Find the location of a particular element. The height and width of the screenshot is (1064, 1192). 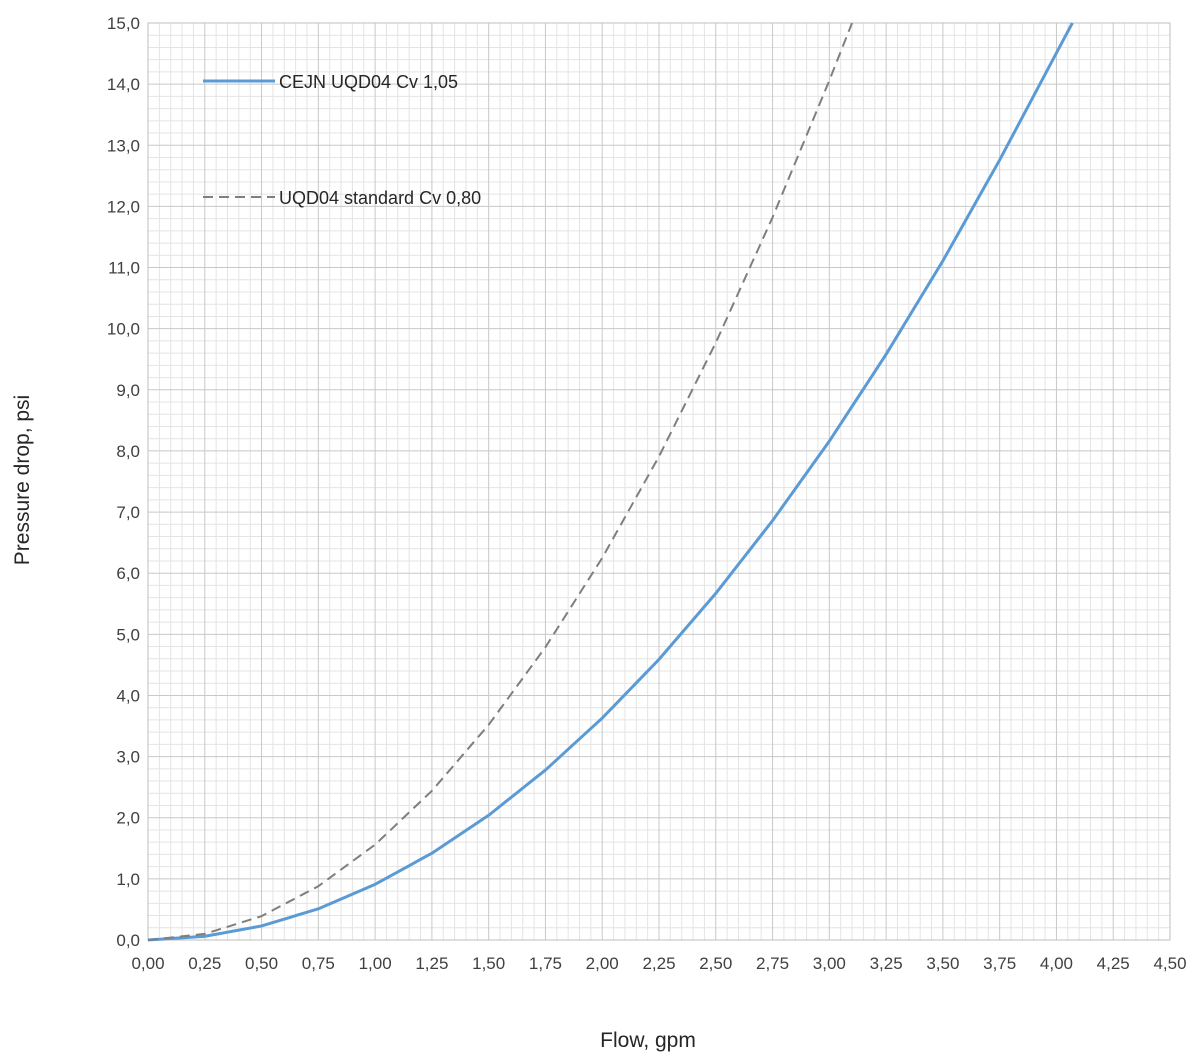

x-tick-label: 1,75 is located at coordinates (545, 963).